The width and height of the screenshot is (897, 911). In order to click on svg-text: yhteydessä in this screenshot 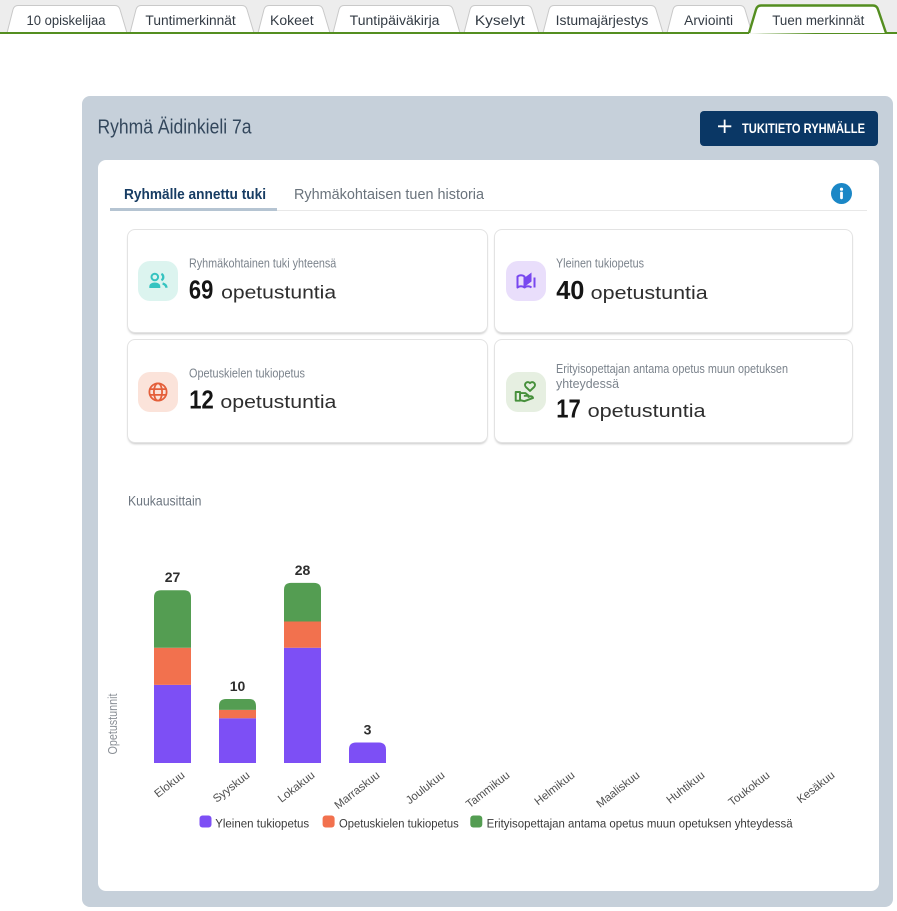, I will do `click(587, 384)`.